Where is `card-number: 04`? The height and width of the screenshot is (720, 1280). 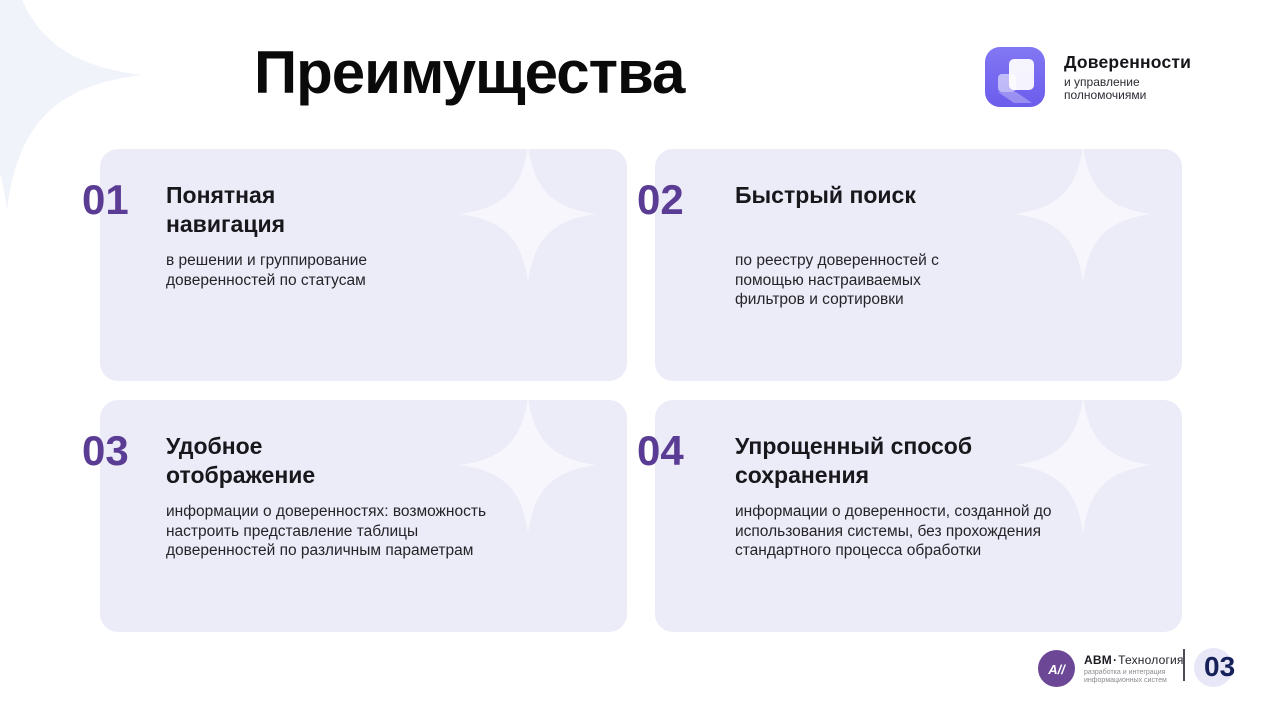
card-number: 04 is located at coordinates (660, 450).